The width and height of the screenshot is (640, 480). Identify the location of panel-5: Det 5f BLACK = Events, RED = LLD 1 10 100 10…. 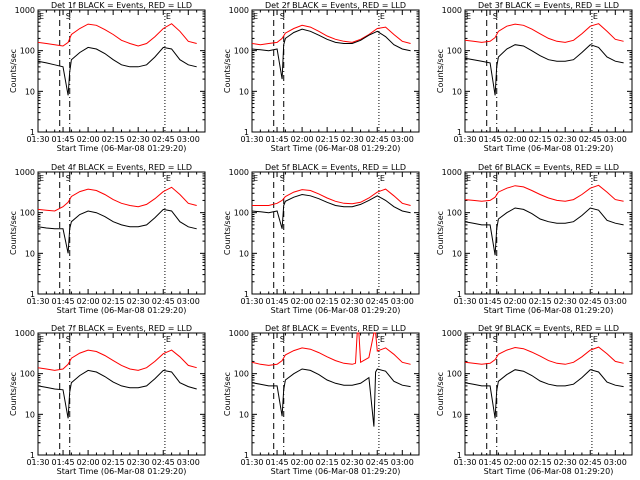
(321, 239).